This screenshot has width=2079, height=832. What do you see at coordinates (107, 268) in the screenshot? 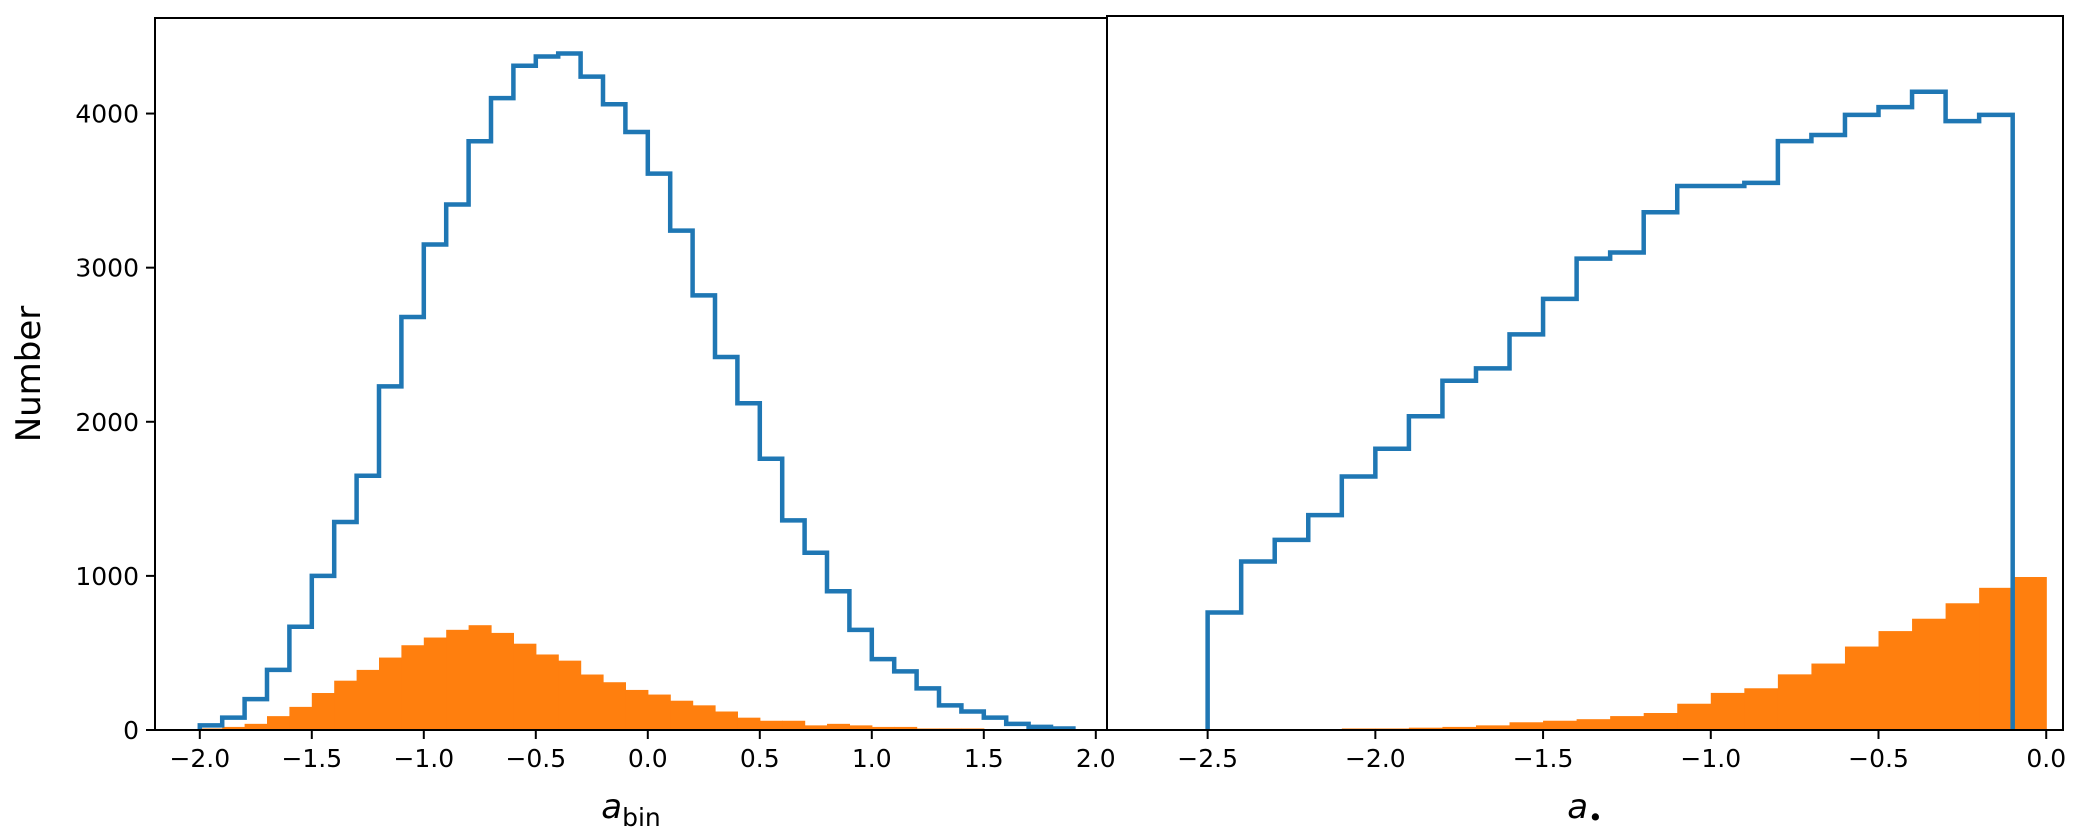
I see `y-tick-label: 3000` at bounding box center [107, 268].